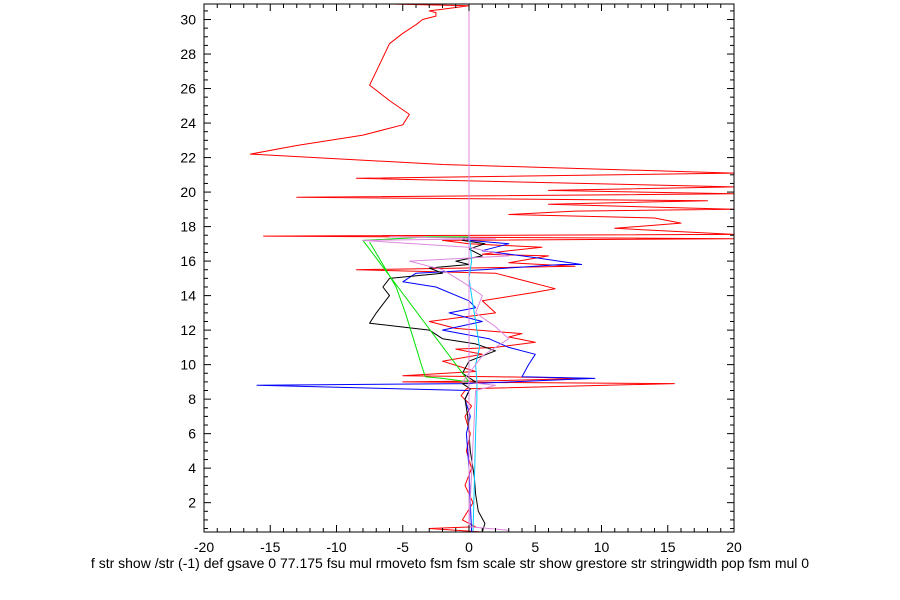 This screenshot has width=900, height=600. I want to click on y-tick-label: 16, so click(188, 261).